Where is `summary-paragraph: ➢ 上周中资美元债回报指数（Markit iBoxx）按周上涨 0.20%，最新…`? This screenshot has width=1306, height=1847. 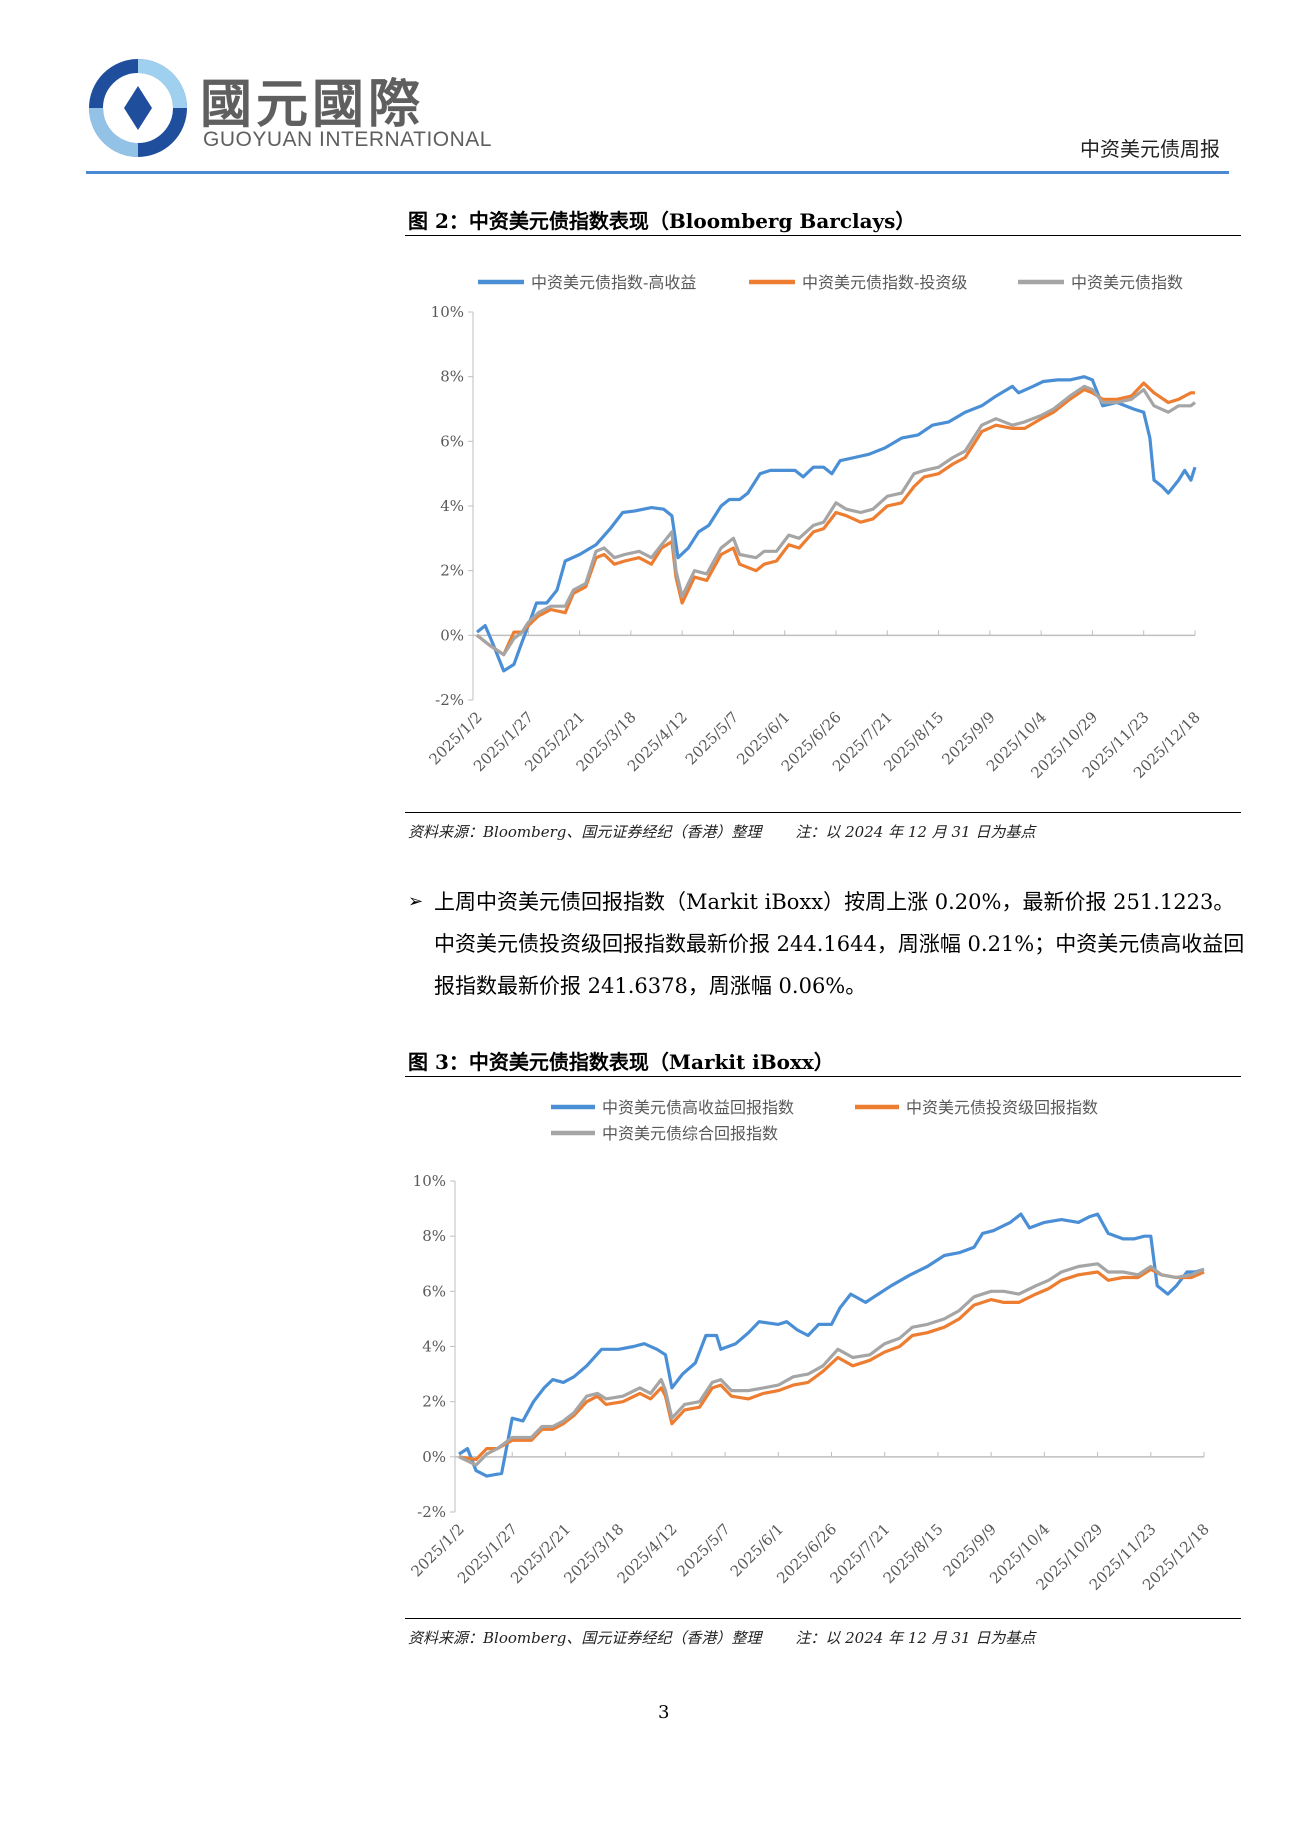
summary-paragraph: ➢ 上周中资美元债回报指数（Markit iBoxx）按周上涨 0.20%，最新… is located at coordinates (828, 944).